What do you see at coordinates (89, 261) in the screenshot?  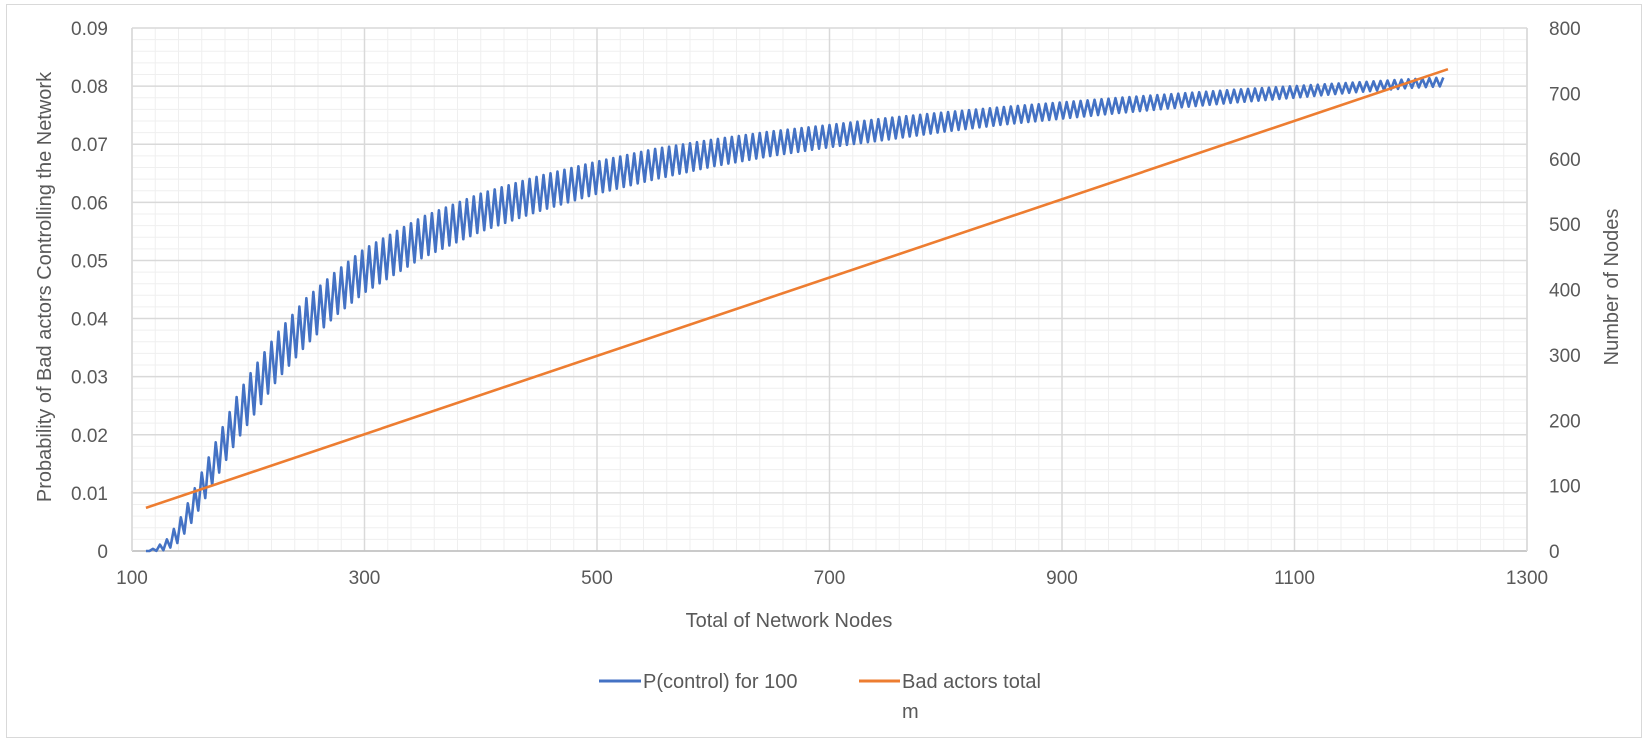 I see `y-tick-label: 0.05` at bounding box center [89, 261].